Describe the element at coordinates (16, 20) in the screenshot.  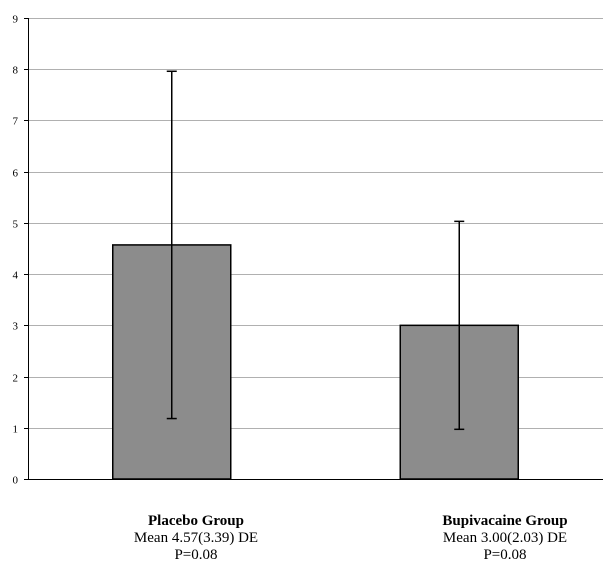
I see `y-tick-label: 9` at that location.